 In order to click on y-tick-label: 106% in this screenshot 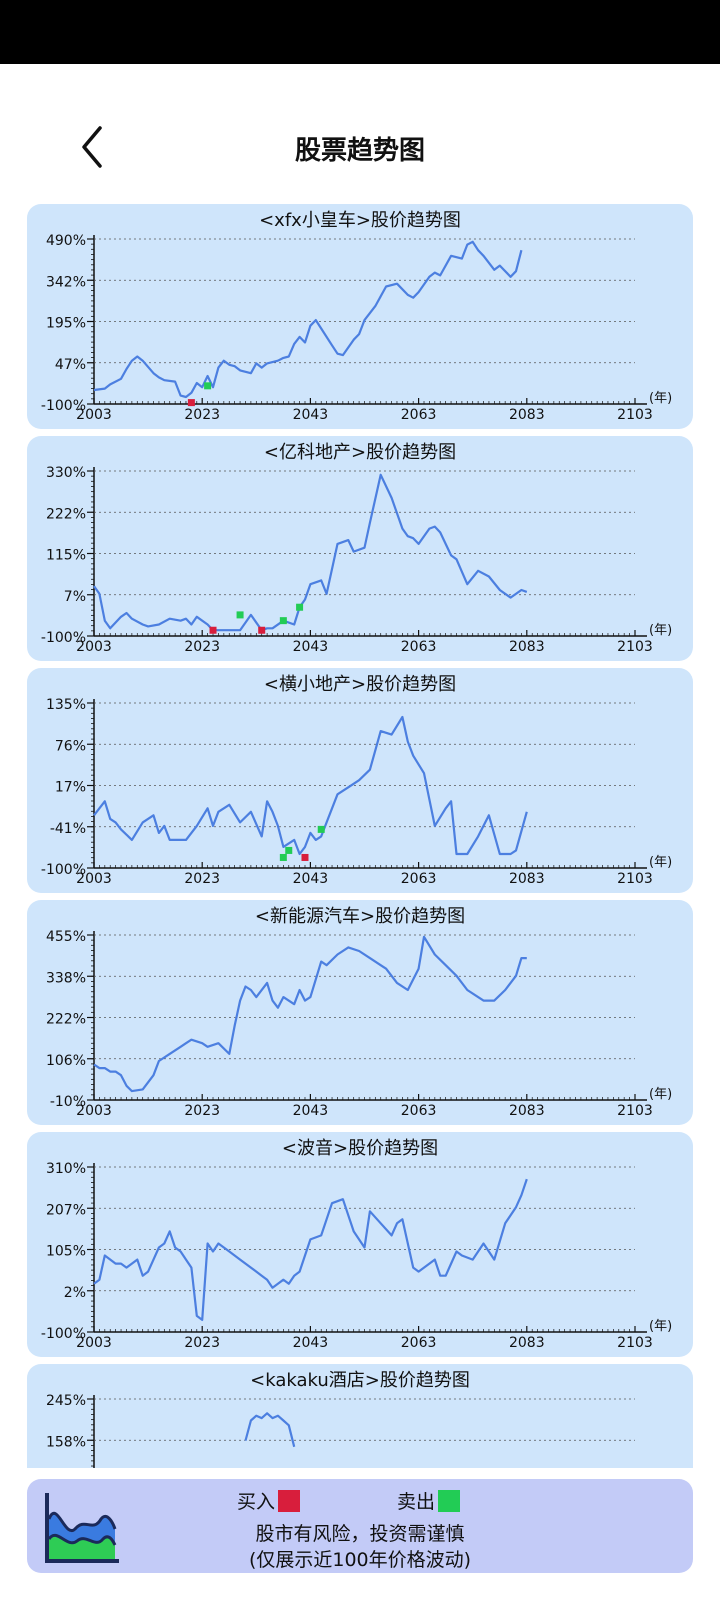, I will do `click(66, 1061)`.